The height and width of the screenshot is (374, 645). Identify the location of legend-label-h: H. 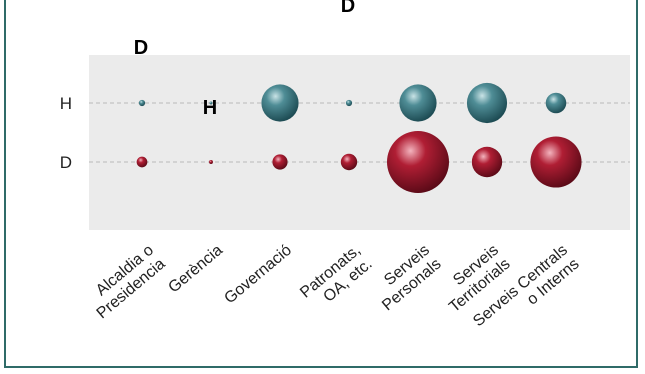
(210, 108).